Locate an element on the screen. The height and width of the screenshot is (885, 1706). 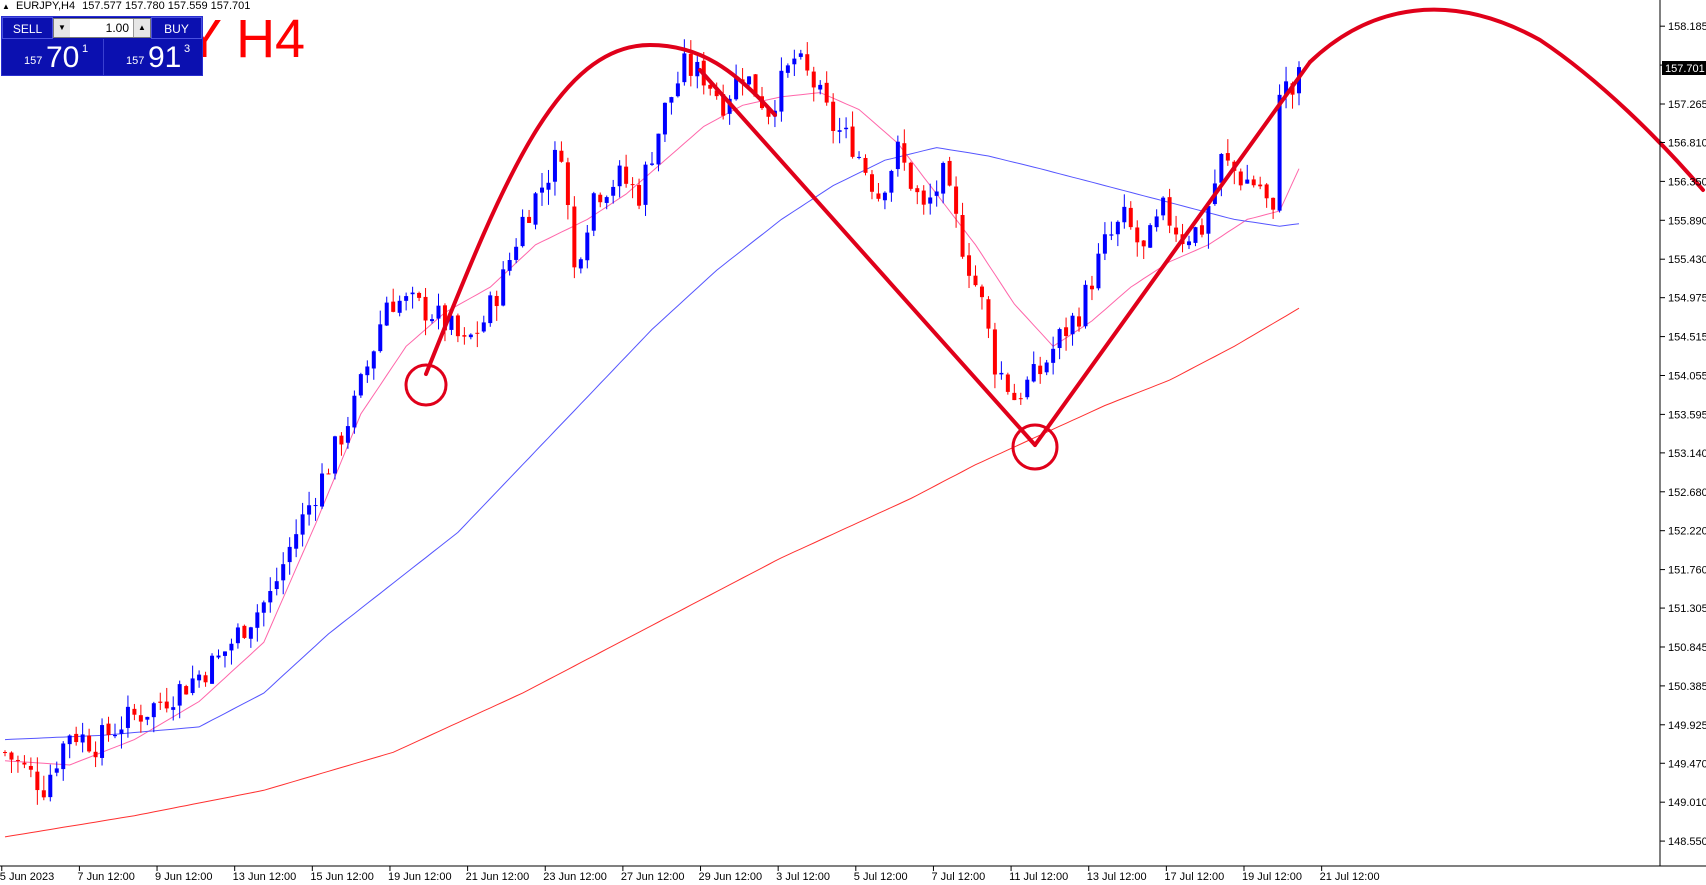
chevron-down-icon: ▼ is located at coordinates (62, 28).